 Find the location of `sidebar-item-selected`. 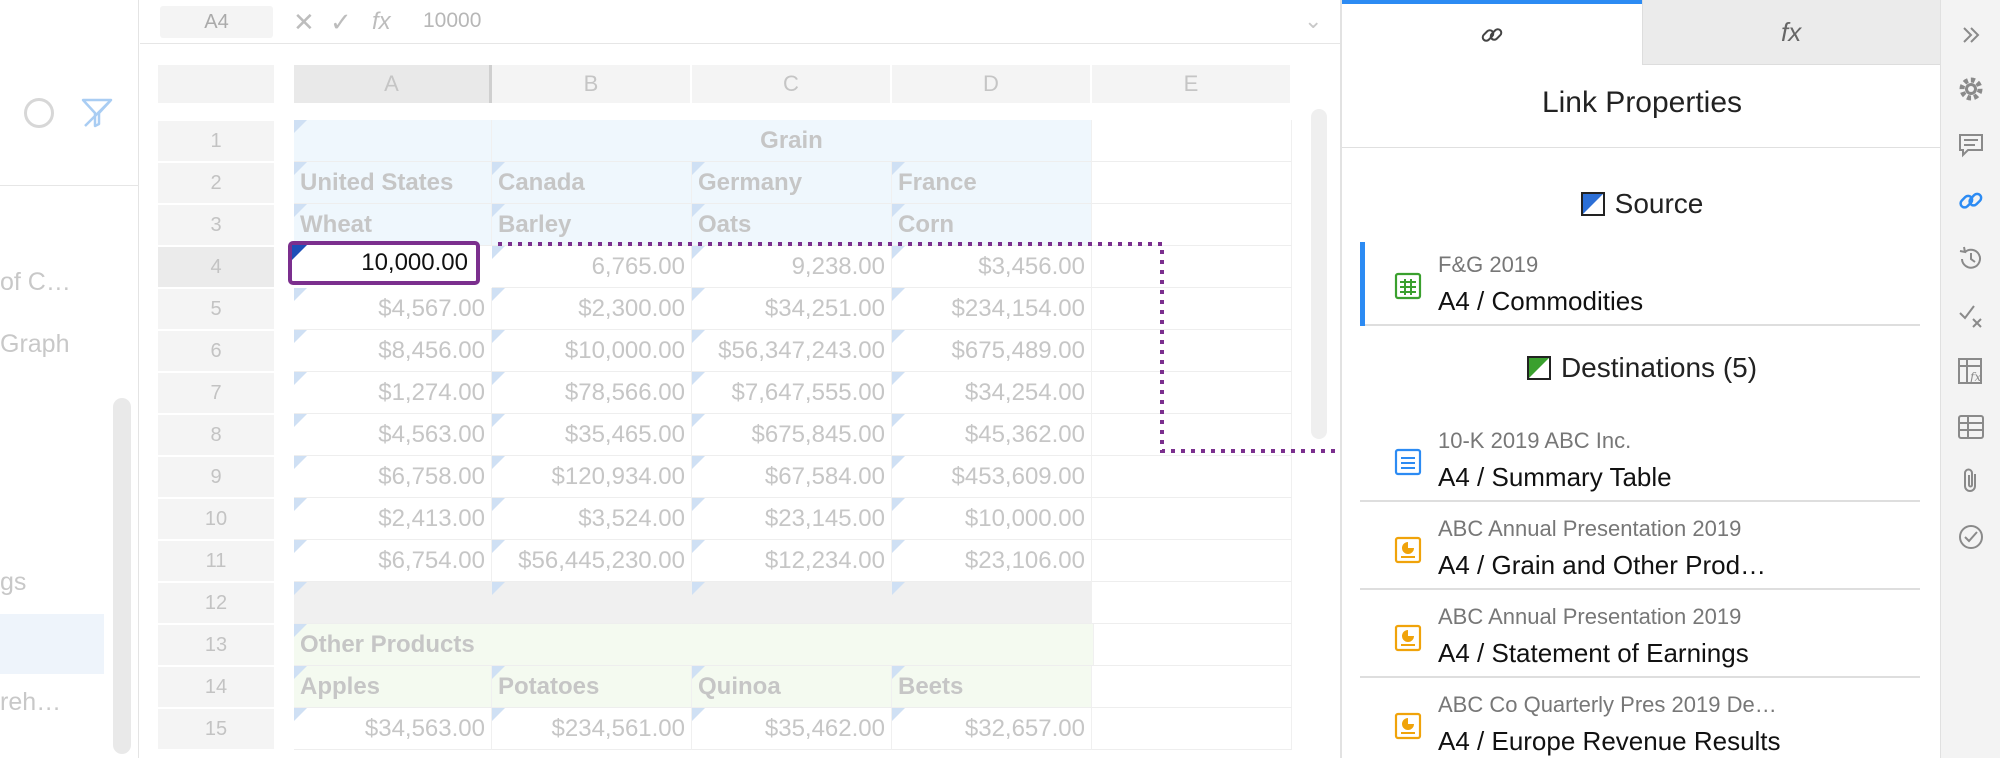

sidebar-item-selected is located at coordinates (52, 644).